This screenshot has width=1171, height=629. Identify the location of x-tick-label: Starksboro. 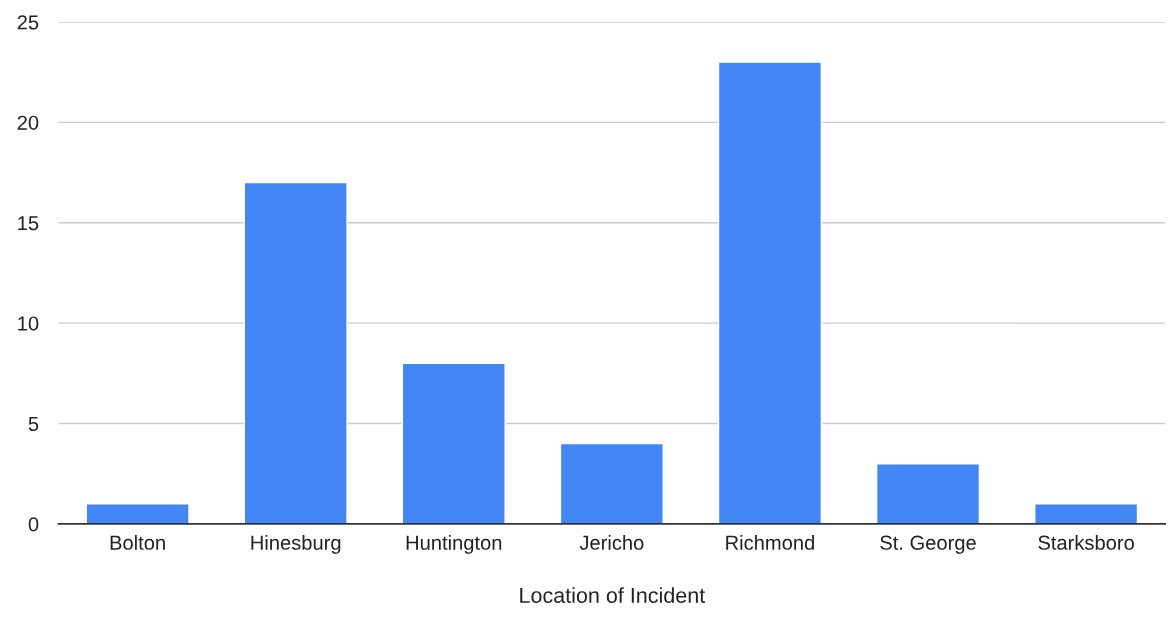
(1086, 542).